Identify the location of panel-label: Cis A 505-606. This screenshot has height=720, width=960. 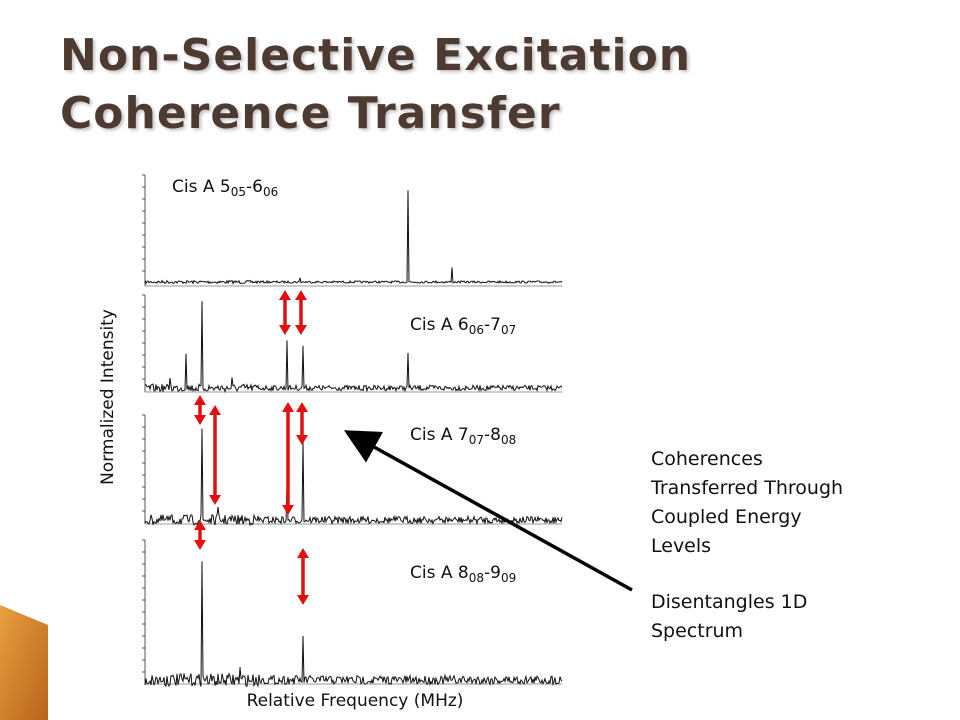
(225, 188).